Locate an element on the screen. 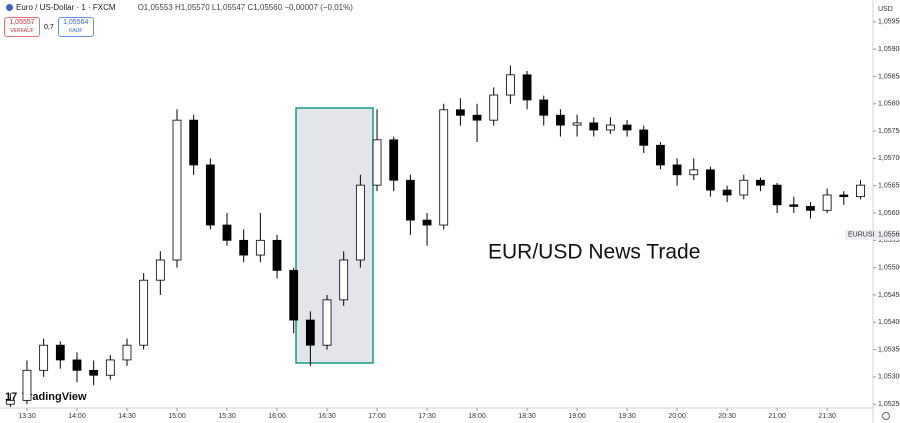 The width and height of the screenshot is (900, 423). spread: 0,7 is located at coordinates (49, 27).